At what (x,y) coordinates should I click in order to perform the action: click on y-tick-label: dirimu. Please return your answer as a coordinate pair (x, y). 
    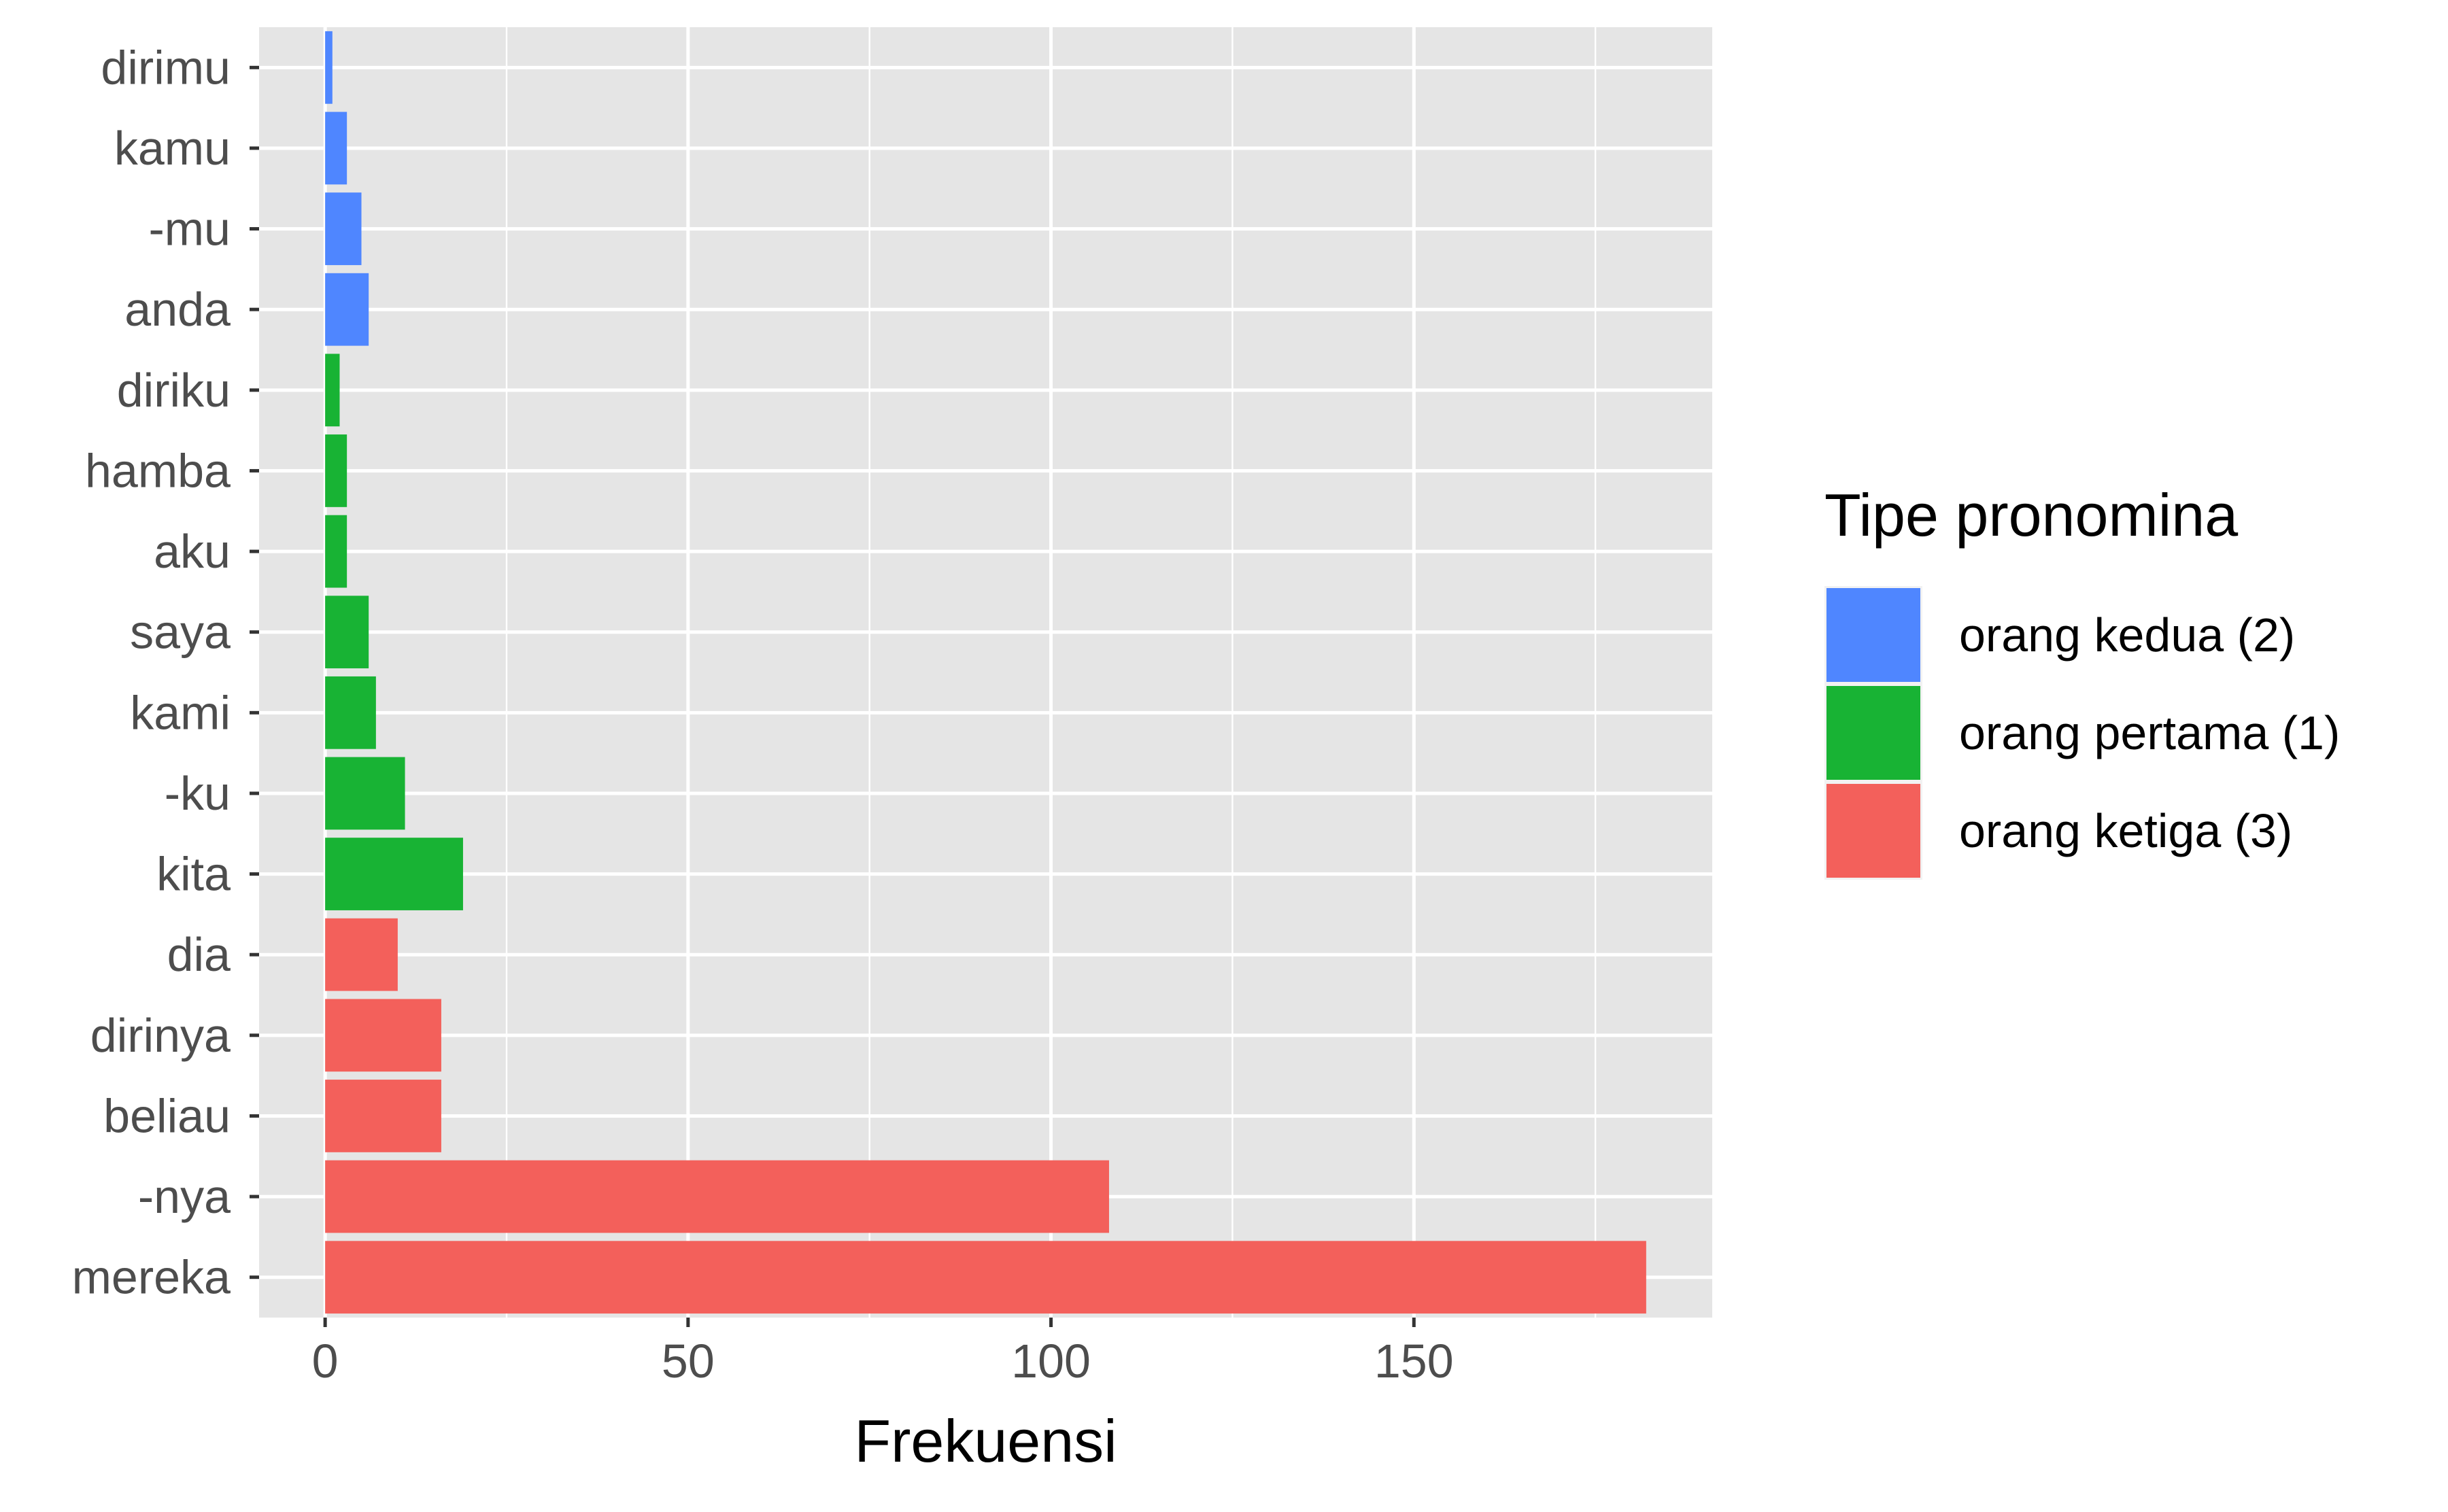
    Looking at the image, I should click on (166, 67).